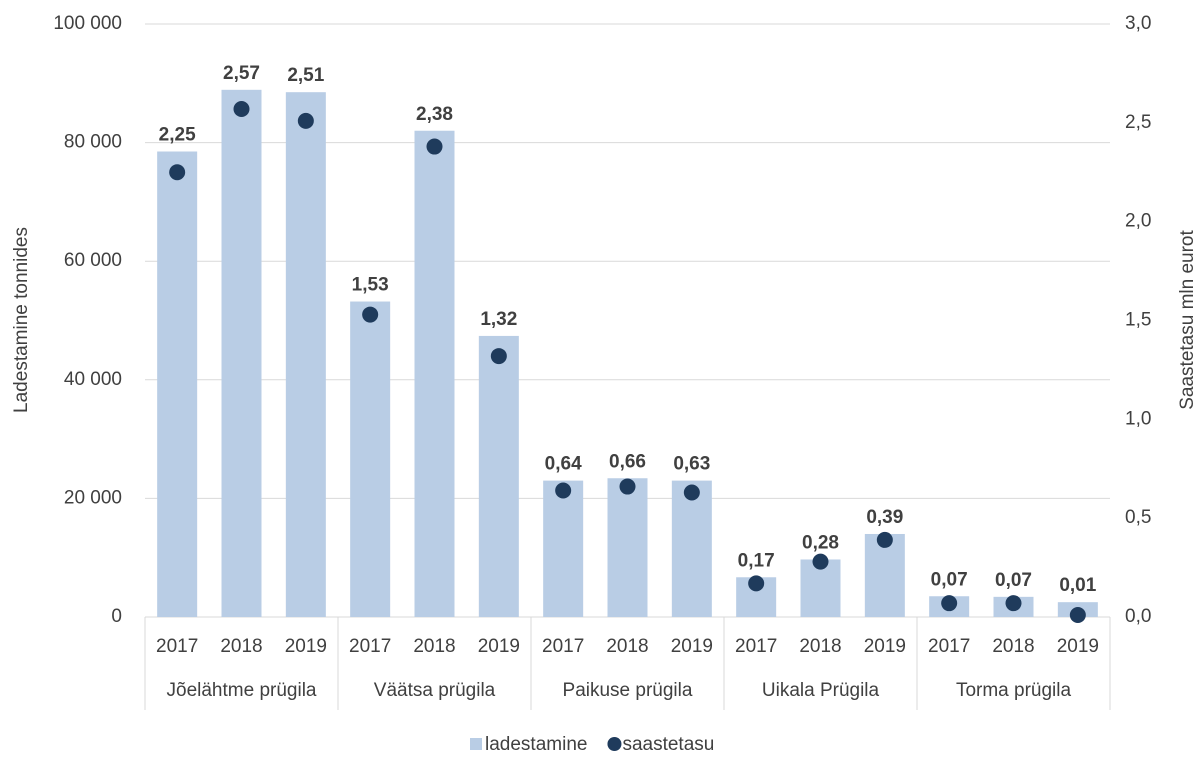 This screenshot has width=1201, height=763. What do you see at coordinates (1138, 418) in the screenshot?
I see `y2-tick-label: 1,0` at bounding box center [1138, 418].